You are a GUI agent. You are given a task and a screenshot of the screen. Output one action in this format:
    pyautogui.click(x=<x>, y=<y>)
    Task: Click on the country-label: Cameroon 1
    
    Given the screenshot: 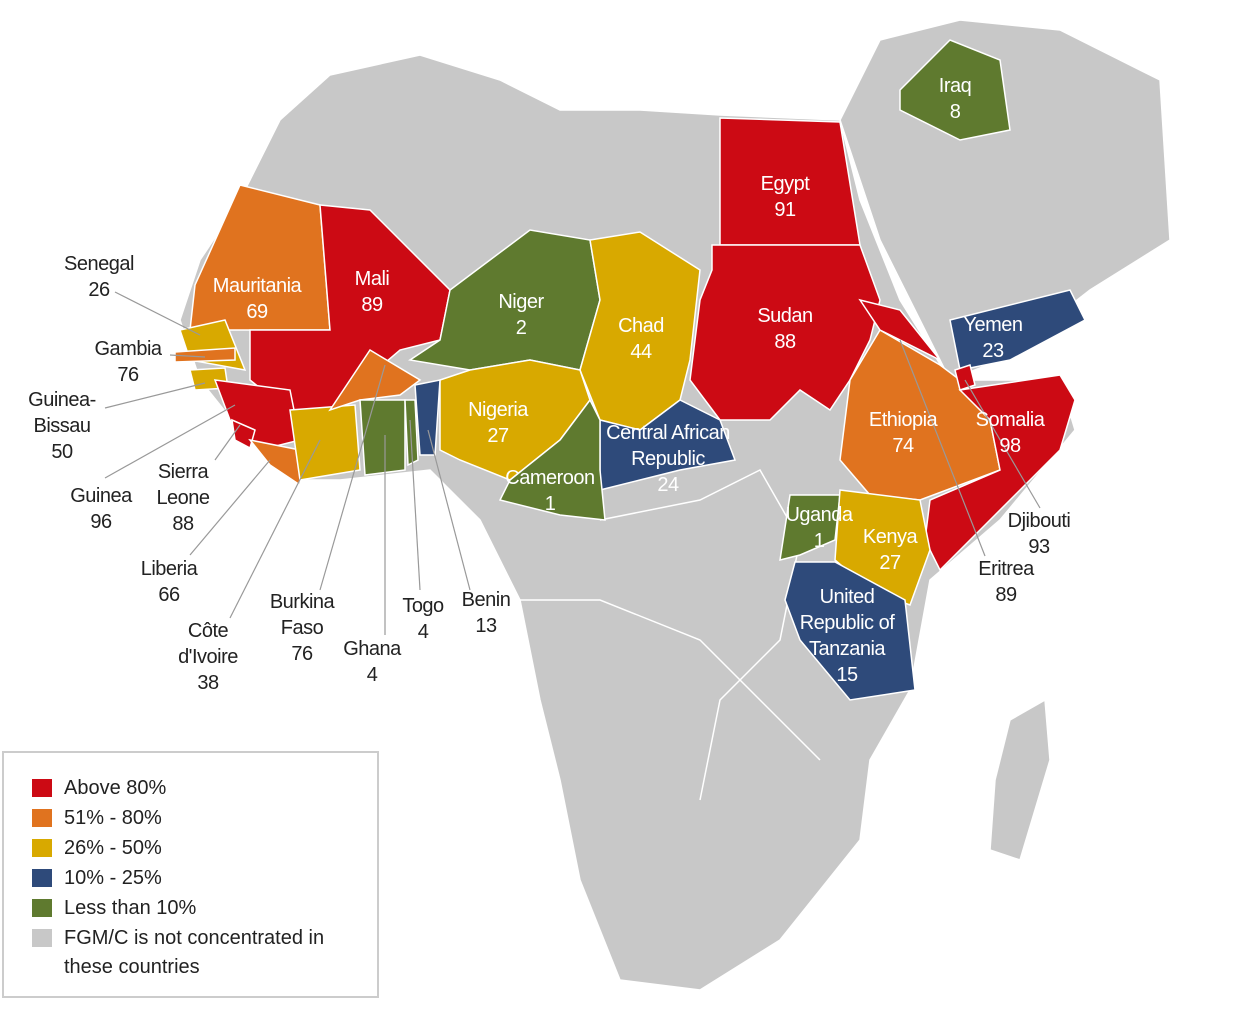 What is the action you would take?
    pyautogui.click(x=550, y=491)
    